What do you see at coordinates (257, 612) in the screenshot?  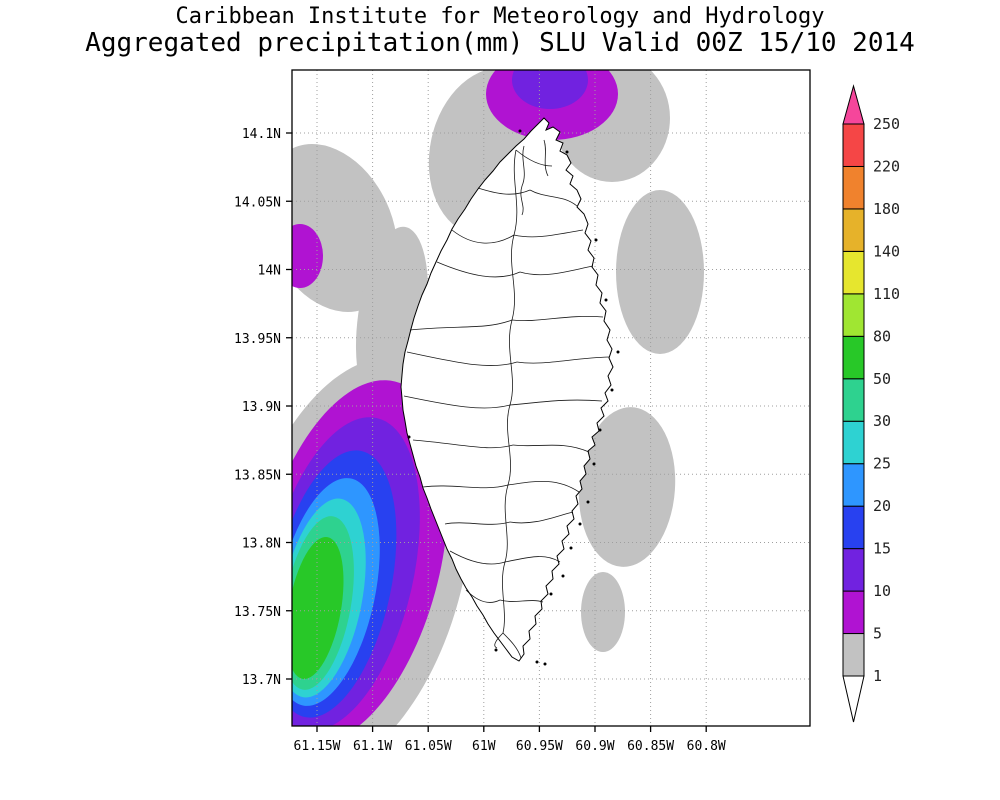 I see `y-axis-tick-label: 13.75N` at bounding box center [257, 612].